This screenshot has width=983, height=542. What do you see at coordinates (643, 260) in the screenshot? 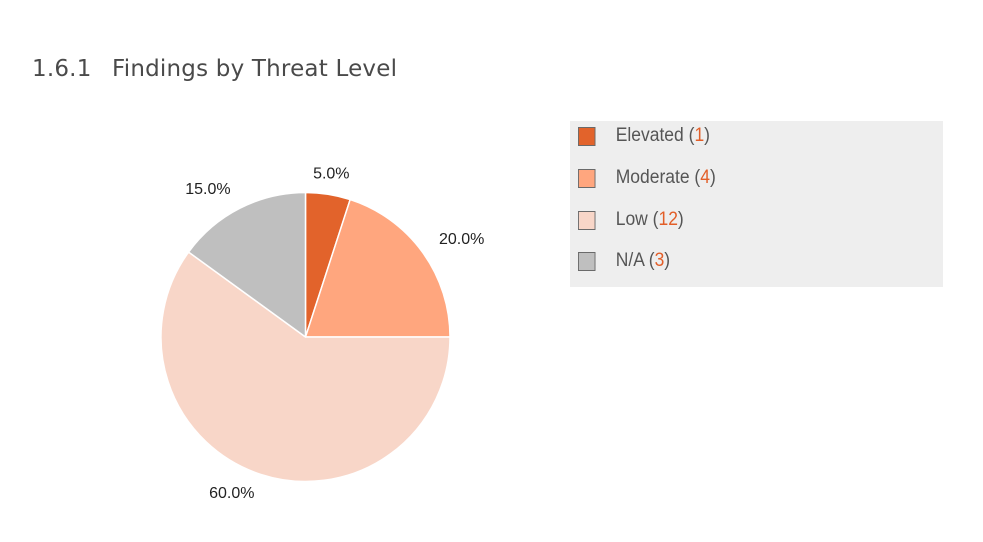
I see `legend-label-na: N/A (3)` at bounding box center [643, 260].